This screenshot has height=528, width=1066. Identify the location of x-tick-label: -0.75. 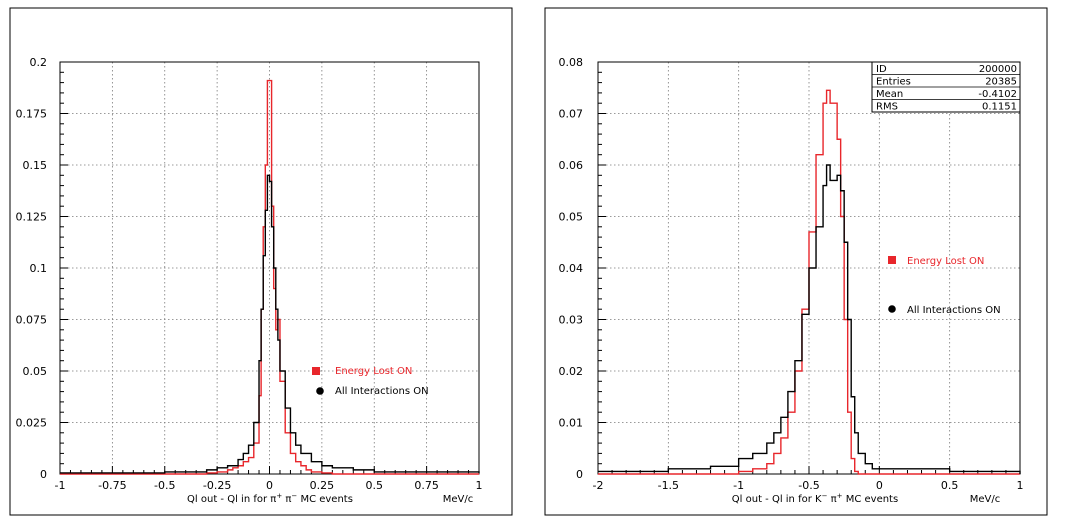
(112, 485).